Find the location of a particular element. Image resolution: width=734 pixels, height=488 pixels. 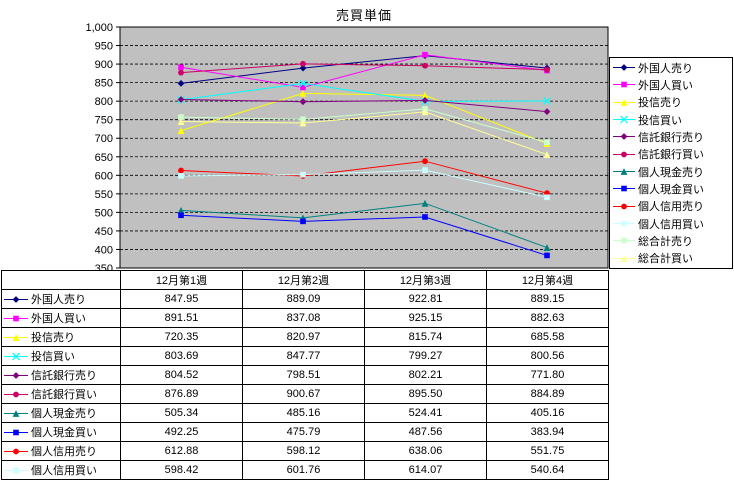

value-cell: 889.09 is located at coordinates (303, 299).